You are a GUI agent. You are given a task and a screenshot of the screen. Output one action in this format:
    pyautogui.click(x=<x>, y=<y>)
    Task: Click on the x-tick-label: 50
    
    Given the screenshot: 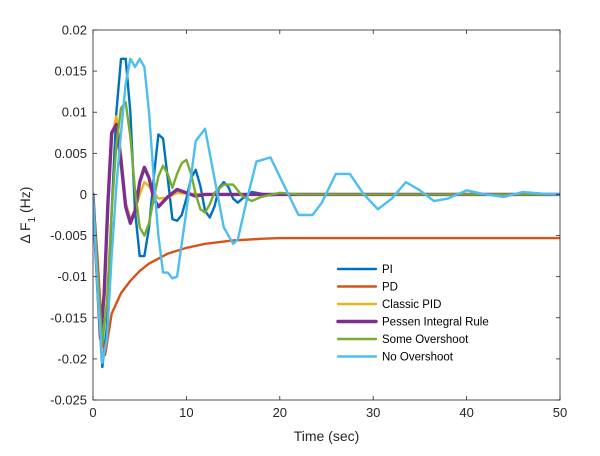 What is the action you would take?
    pyautogui.click(x=560, y=412)
    